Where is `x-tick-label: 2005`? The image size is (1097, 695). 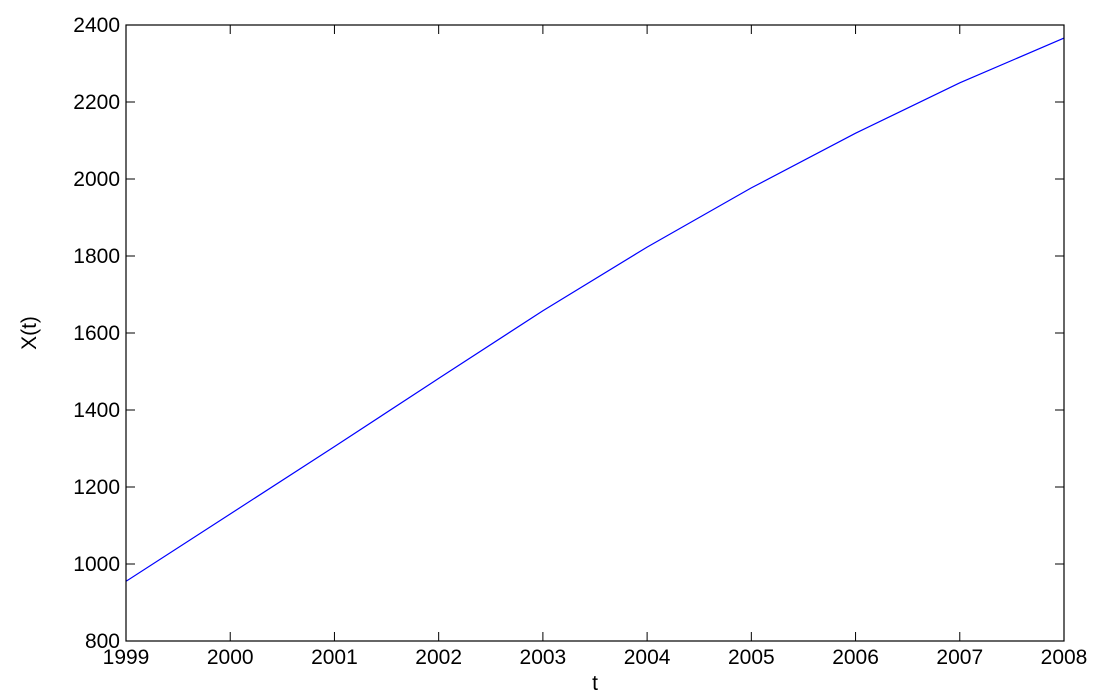 x-tick-label: 2005 is located at coordinates (751, 657).